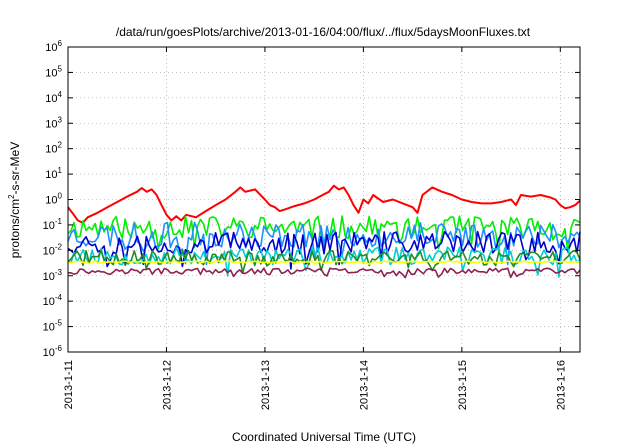  Describe the element at coordinates (53, 122) in the screenshot. I see `y-tick-label: 10³` at that location.